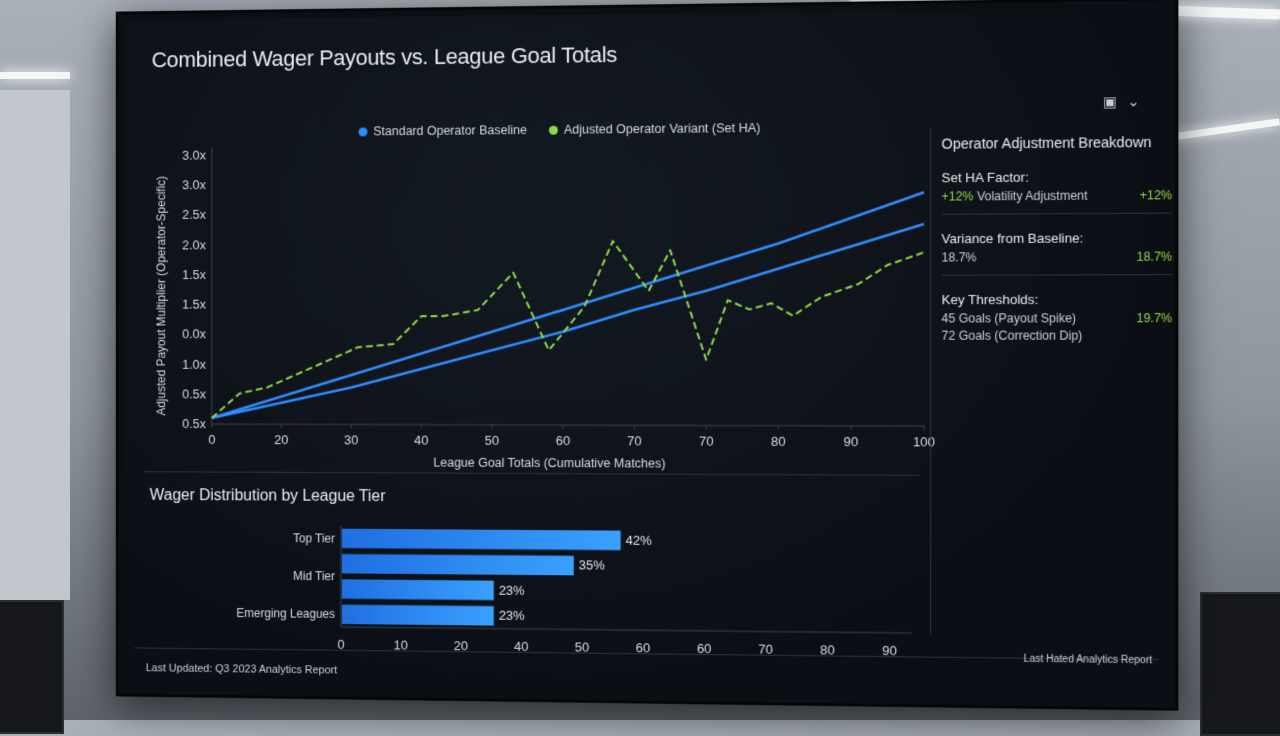 This screenshot has height=736, width=1280. Describe the element at coordinates (568, 425) in the screenshot. I see `x-axis-line` at that location.